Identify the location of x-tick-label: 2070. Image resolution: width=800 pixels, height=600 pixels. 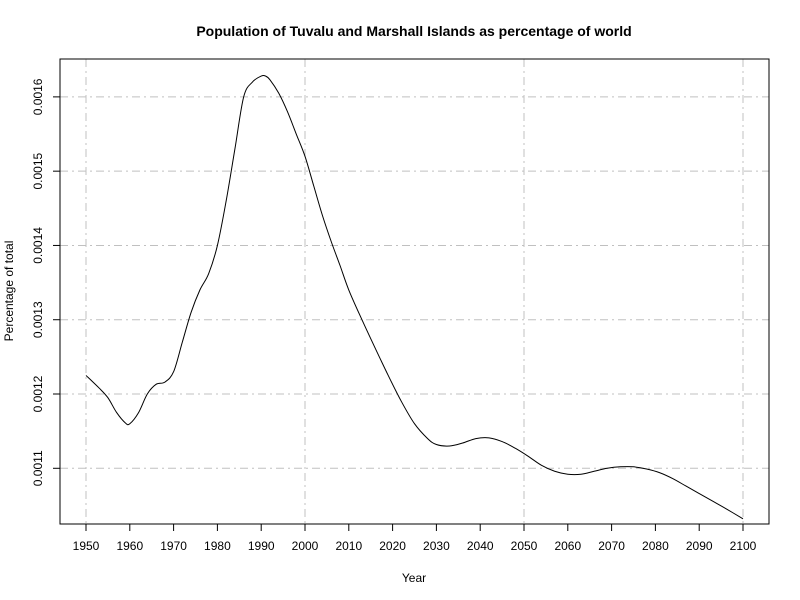
(611, 546).